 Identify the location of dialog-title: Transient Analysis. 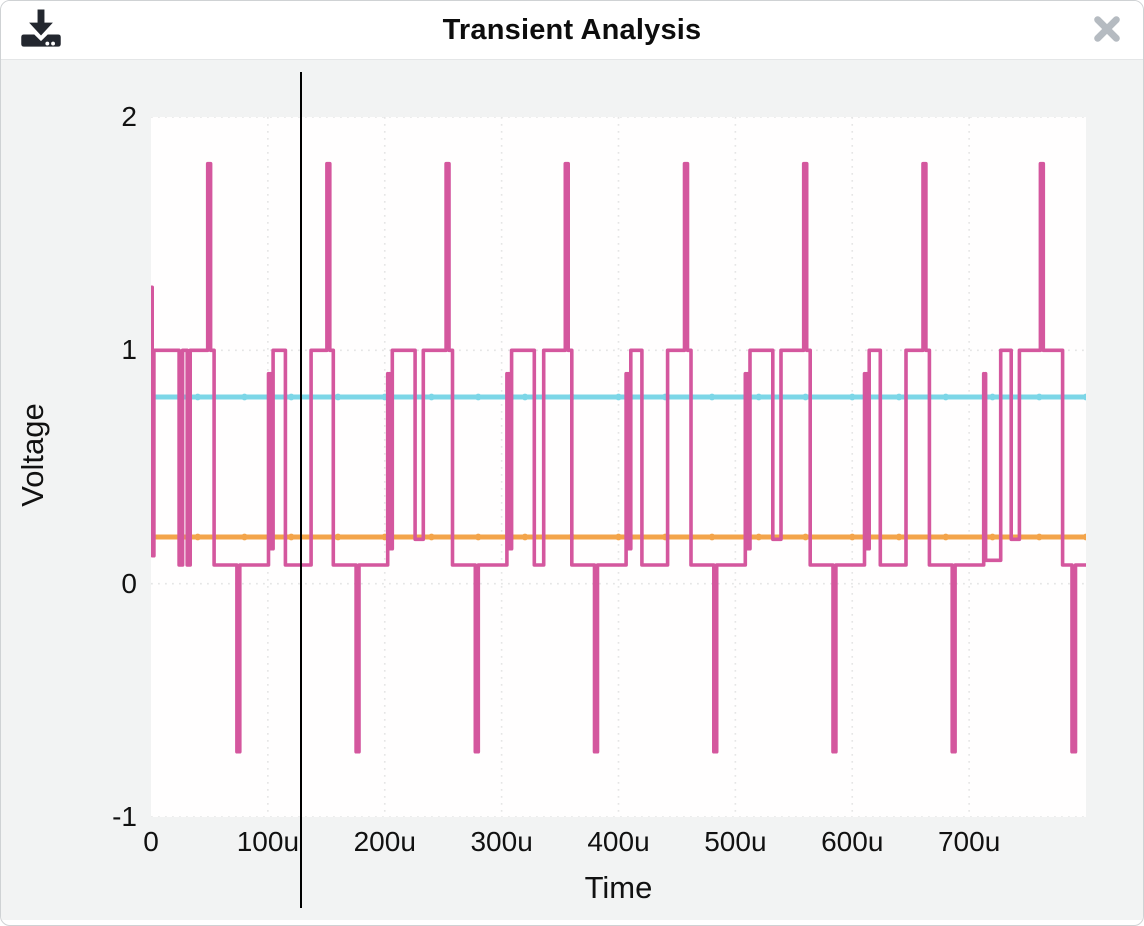
(572, 30).